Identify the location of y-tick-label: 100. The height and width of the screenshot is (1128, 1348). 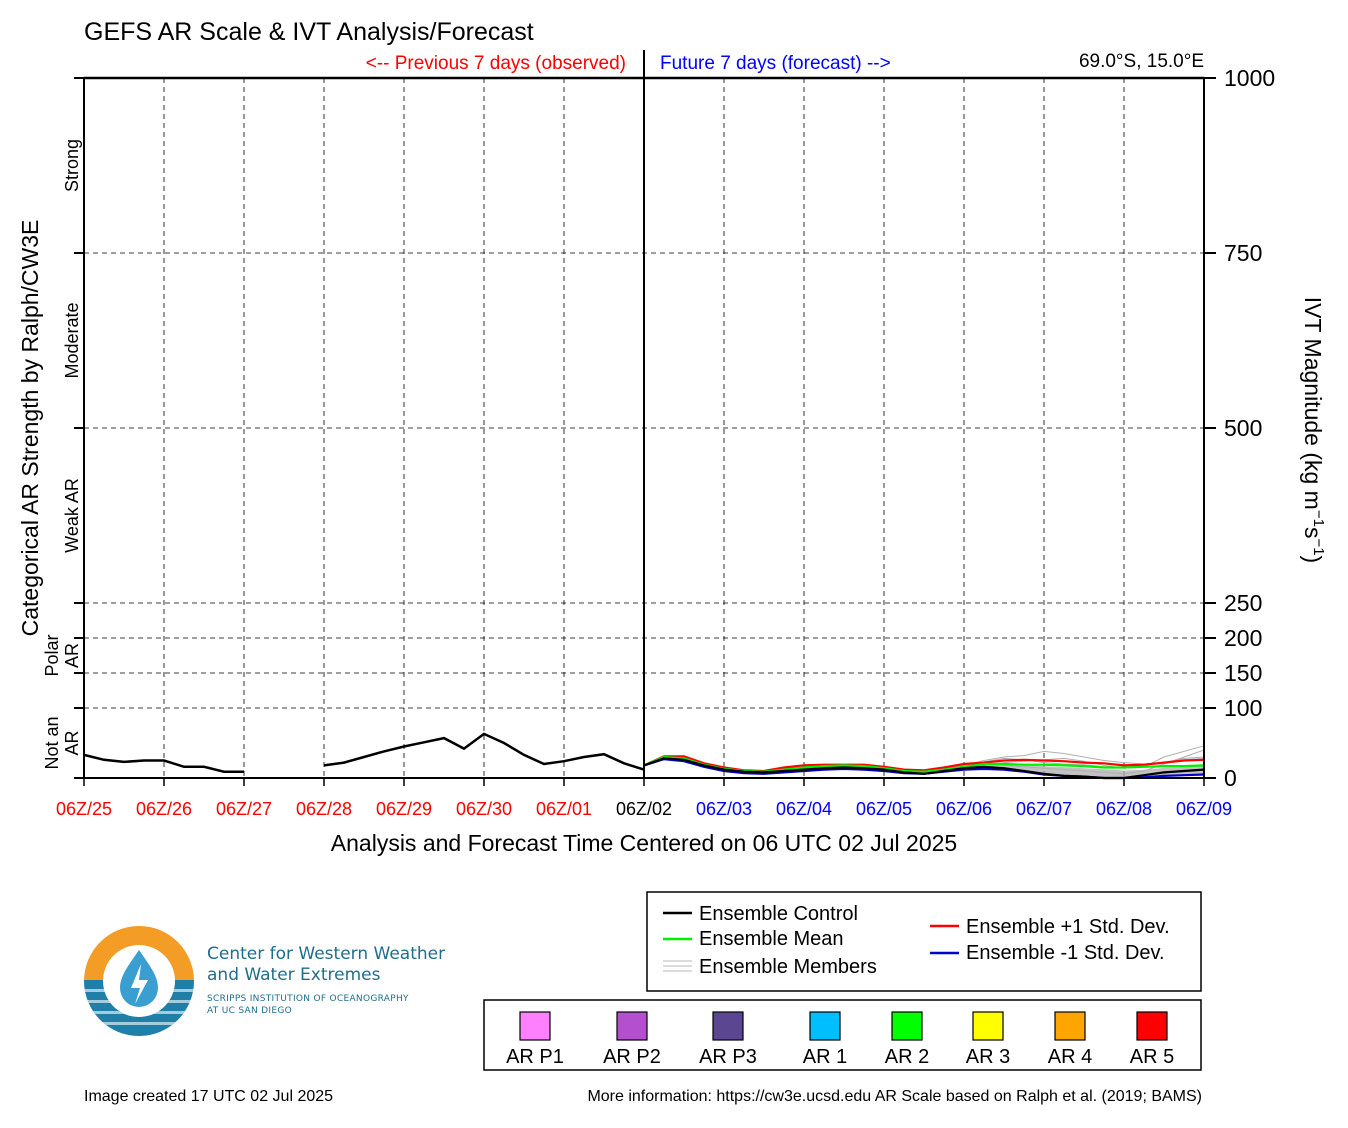
(1243, 708).